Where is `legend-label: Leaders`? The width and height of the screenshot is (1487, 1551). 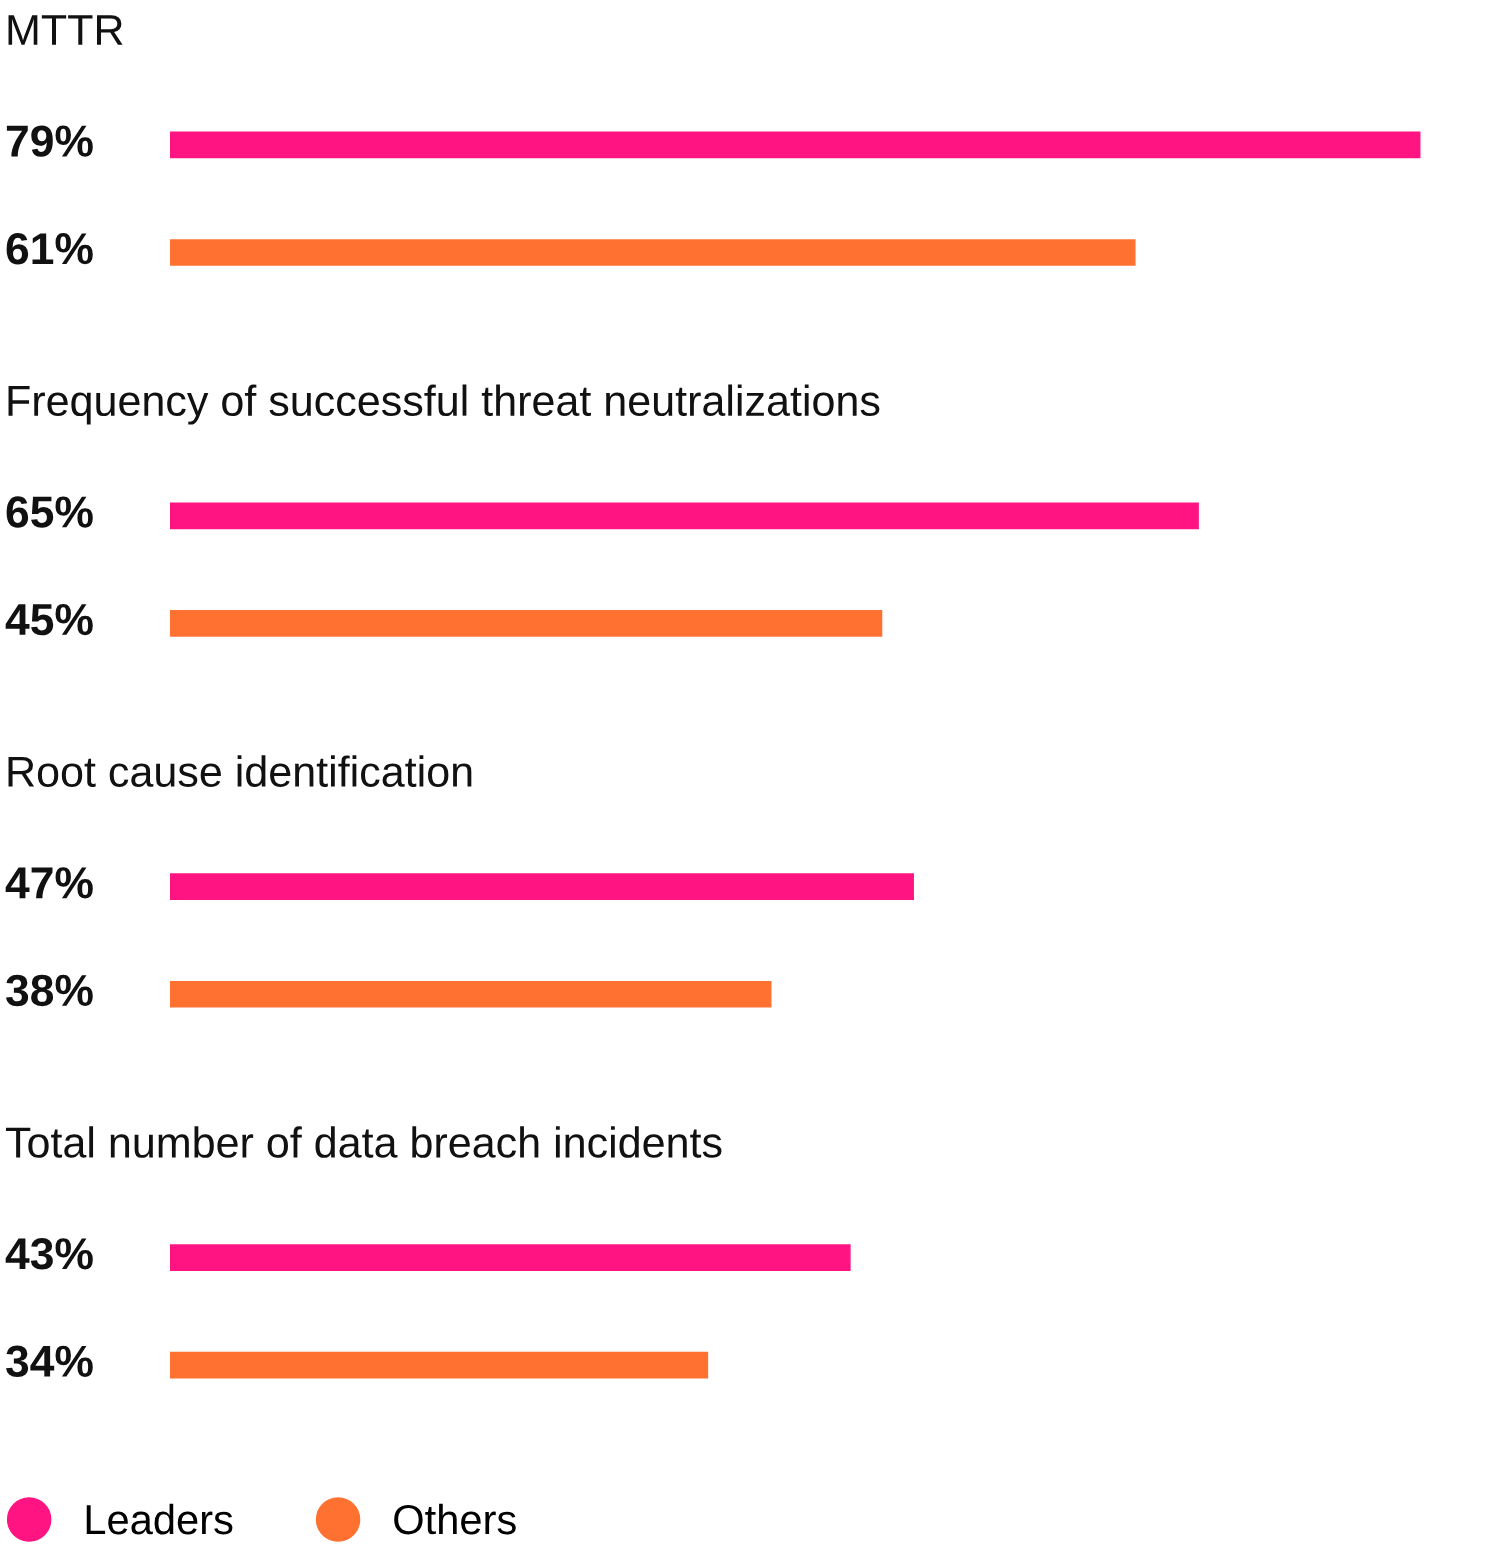 legend-label: Leaders is located at coordinates (159, 1519).